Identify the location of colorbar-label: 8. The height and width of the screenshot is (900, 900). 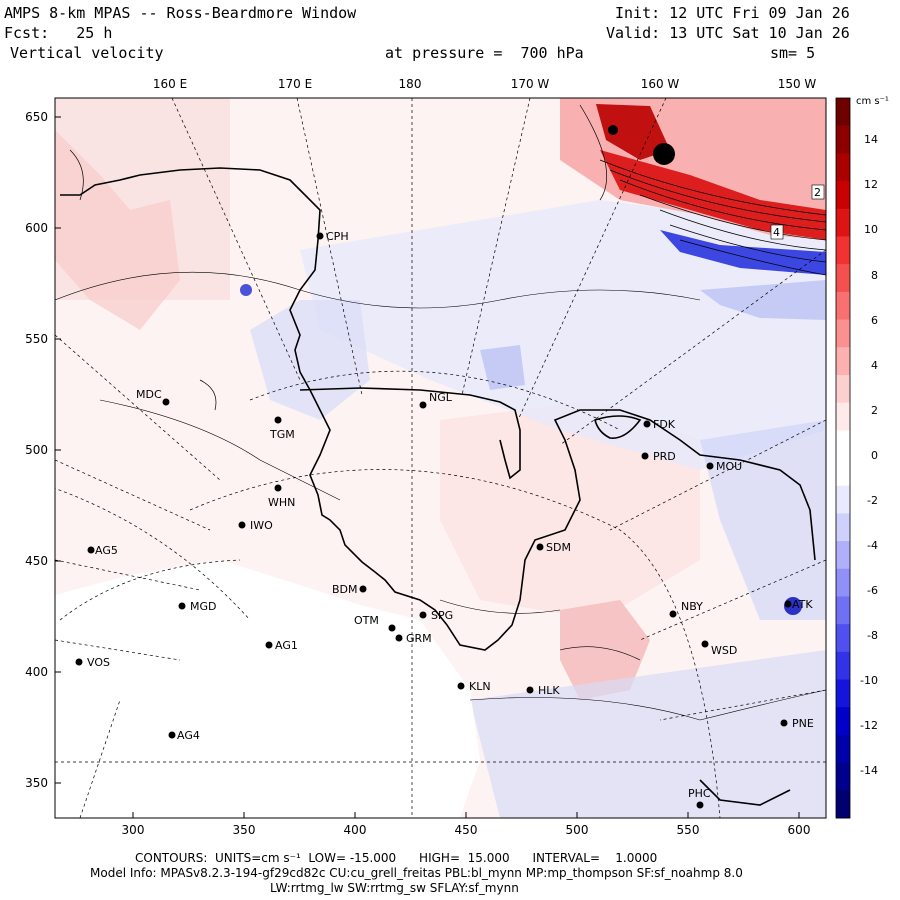
(874, 275).